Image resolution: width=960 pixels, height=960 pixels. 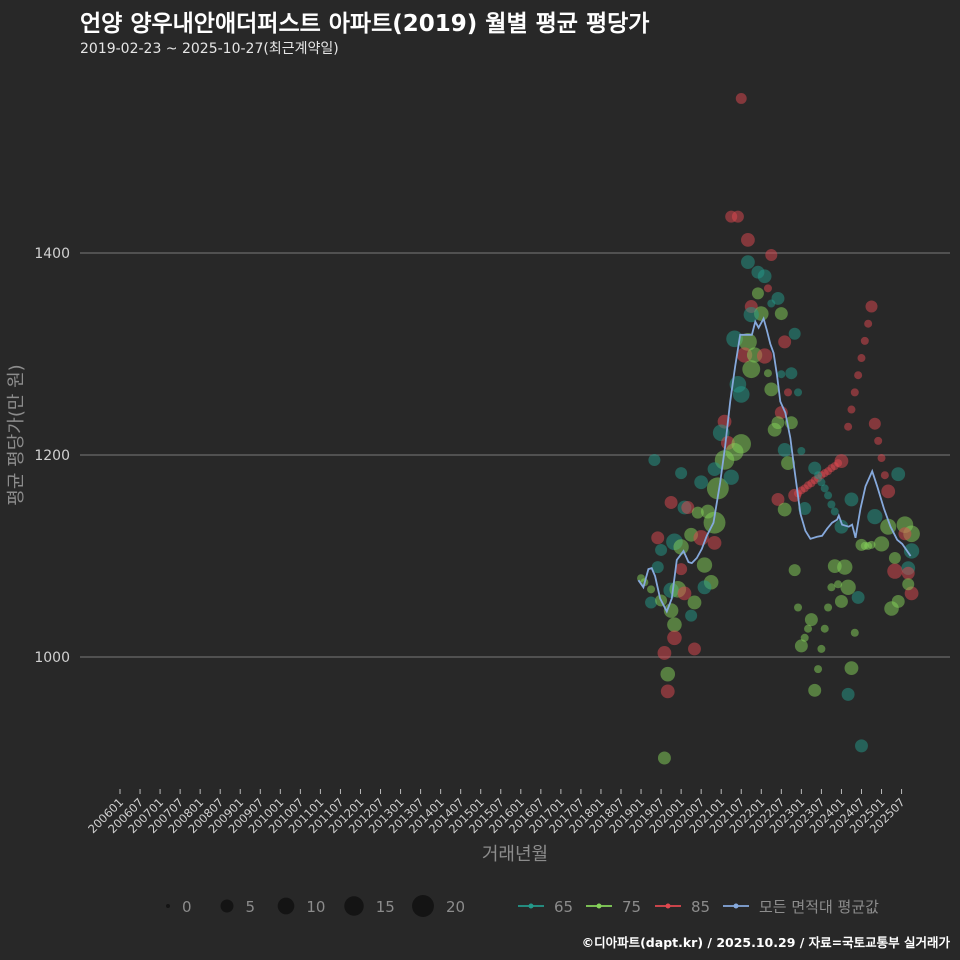 What do you see at coordinates (52, 456) in the screenshot?
I see `y-tick-label: 1200` at bounding box center [52, 456].